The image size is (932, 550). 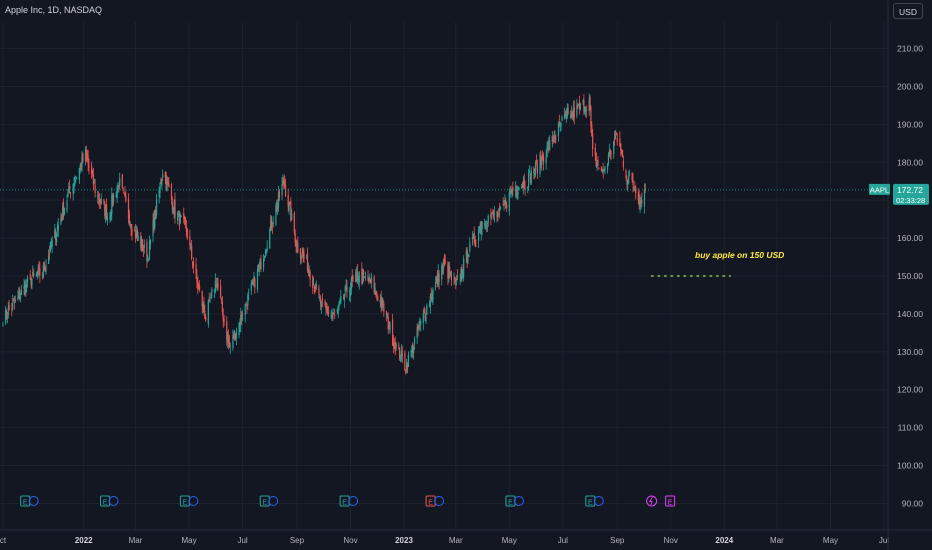 I want to click on x-tick-label: Jul, so click(x=563, y=540).